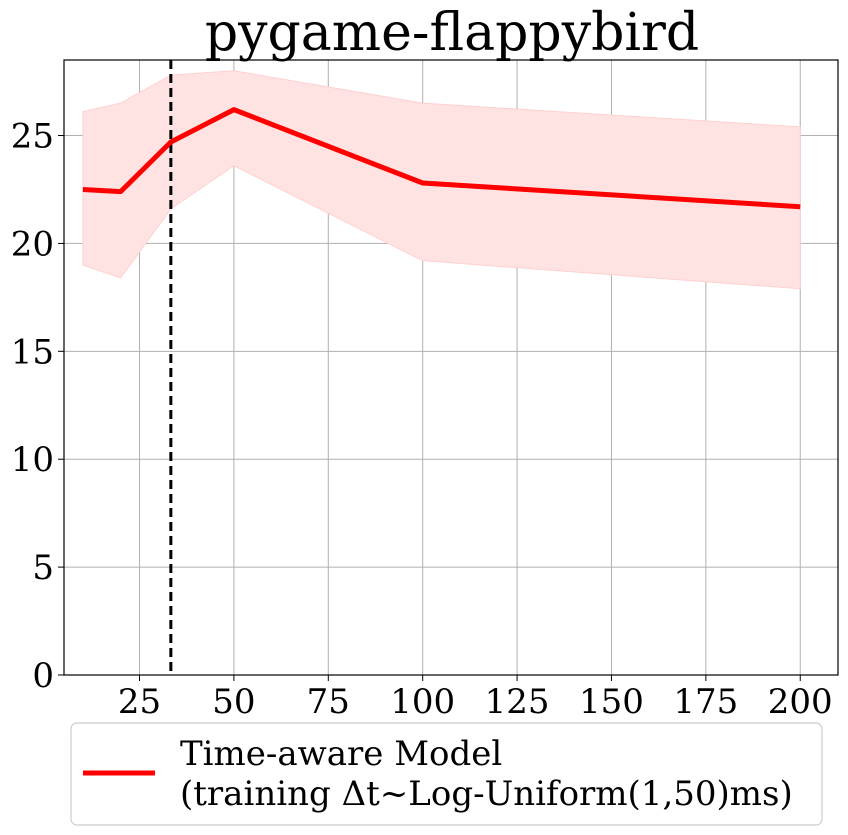 The width and height of the screenshot is (848, 835). What do you see at coordinates (705, 702) in the screenshot?
I see `x-tick-label: 175` at bounding box center [705, 702].